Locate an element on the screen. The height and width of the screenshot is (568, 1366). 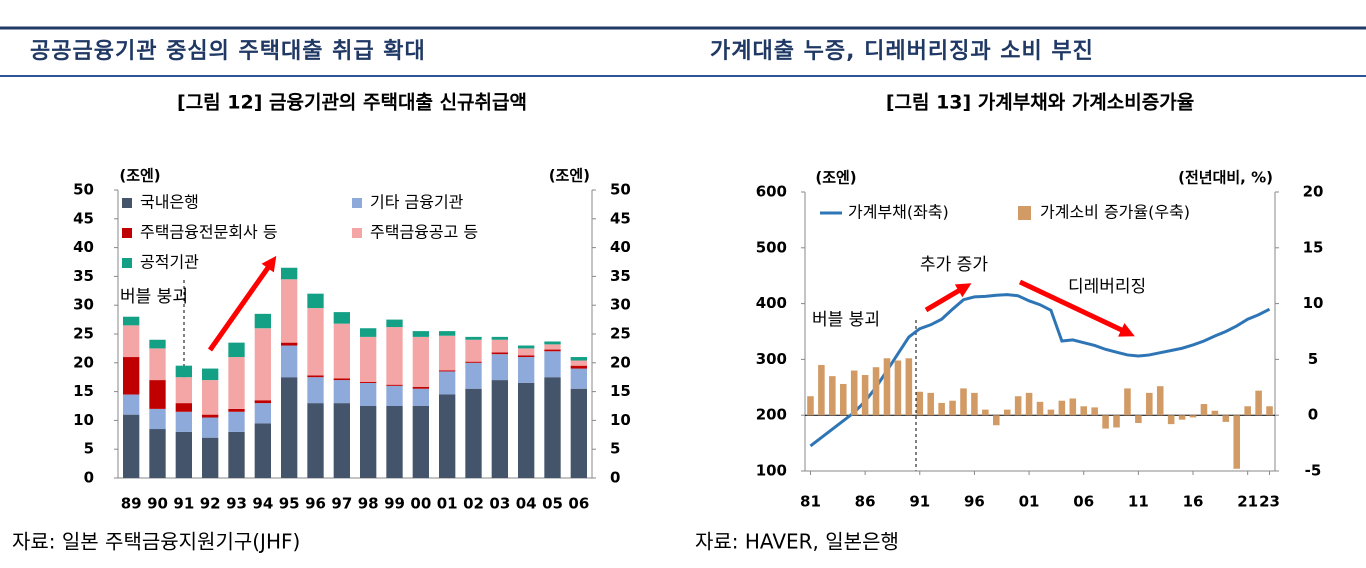
x-tick-label: 02 is located at coordinates (473, 504).